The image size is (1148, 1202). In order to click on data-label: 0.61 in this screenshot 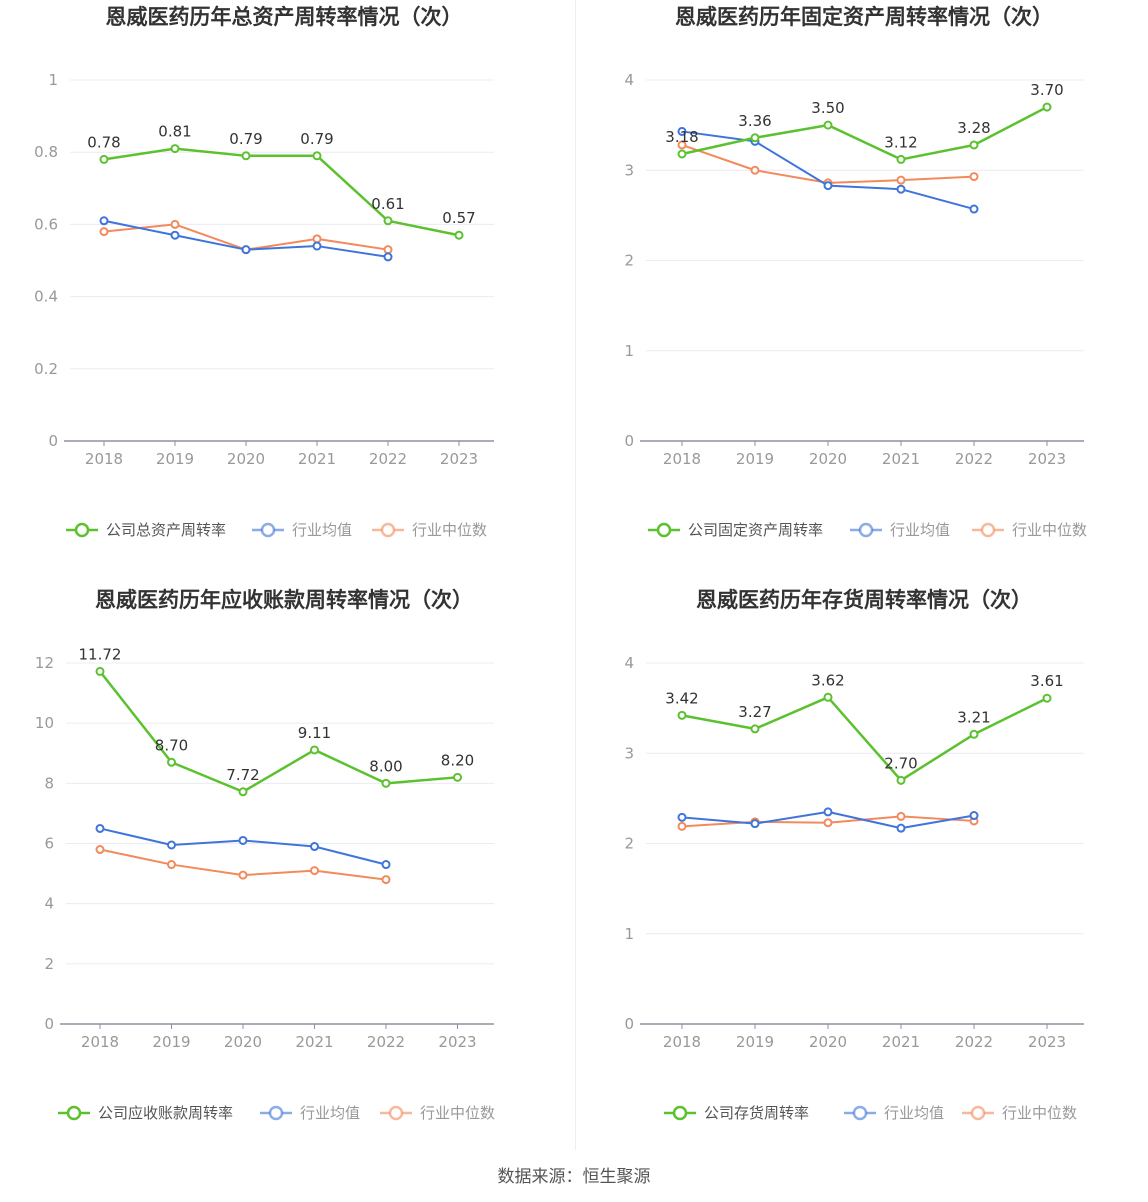, I will do `click(387, 204)`.